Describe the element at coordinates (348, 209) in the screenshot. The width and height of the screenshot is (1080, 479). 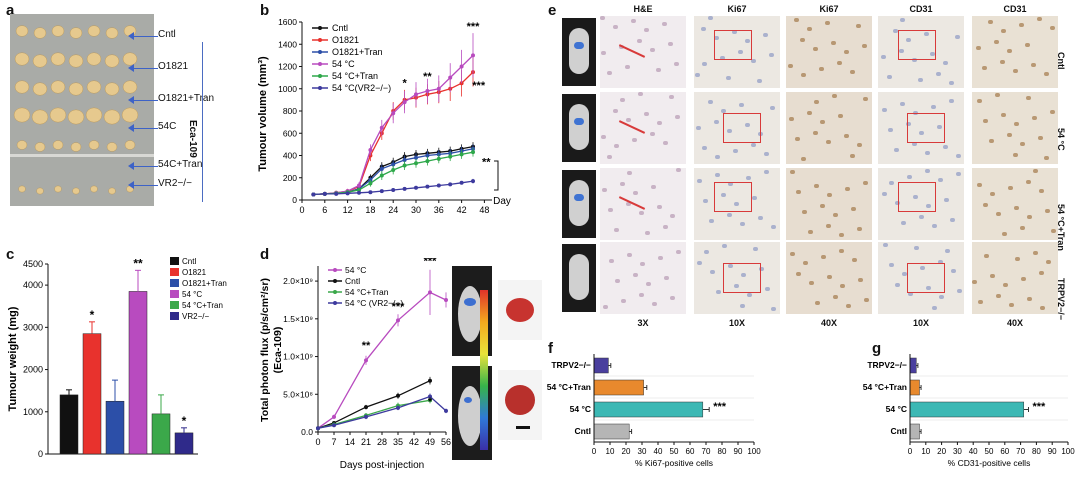
I see `x-tick-label: 12` at that location.